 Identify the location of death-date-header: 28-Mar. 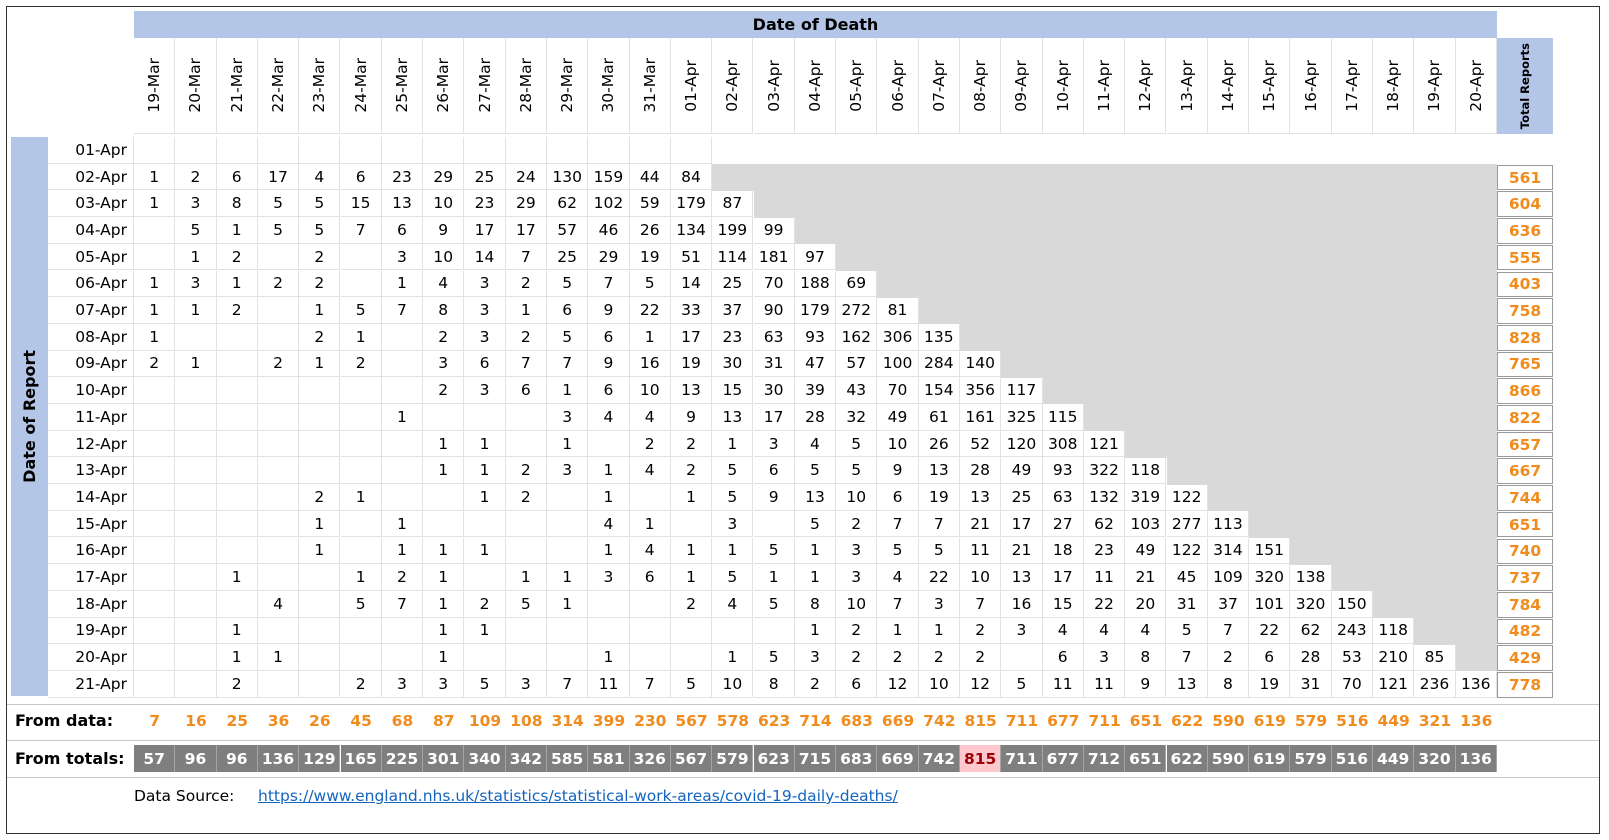
(526, 86).